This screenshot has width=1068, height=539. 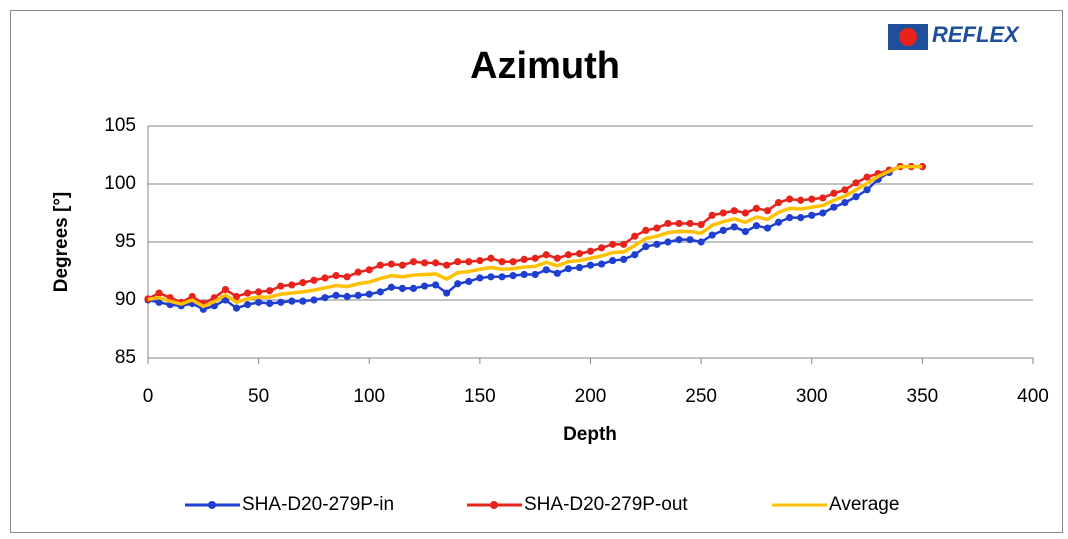 I want to click on x-tick-label: 200, so click(x=591, y=396).